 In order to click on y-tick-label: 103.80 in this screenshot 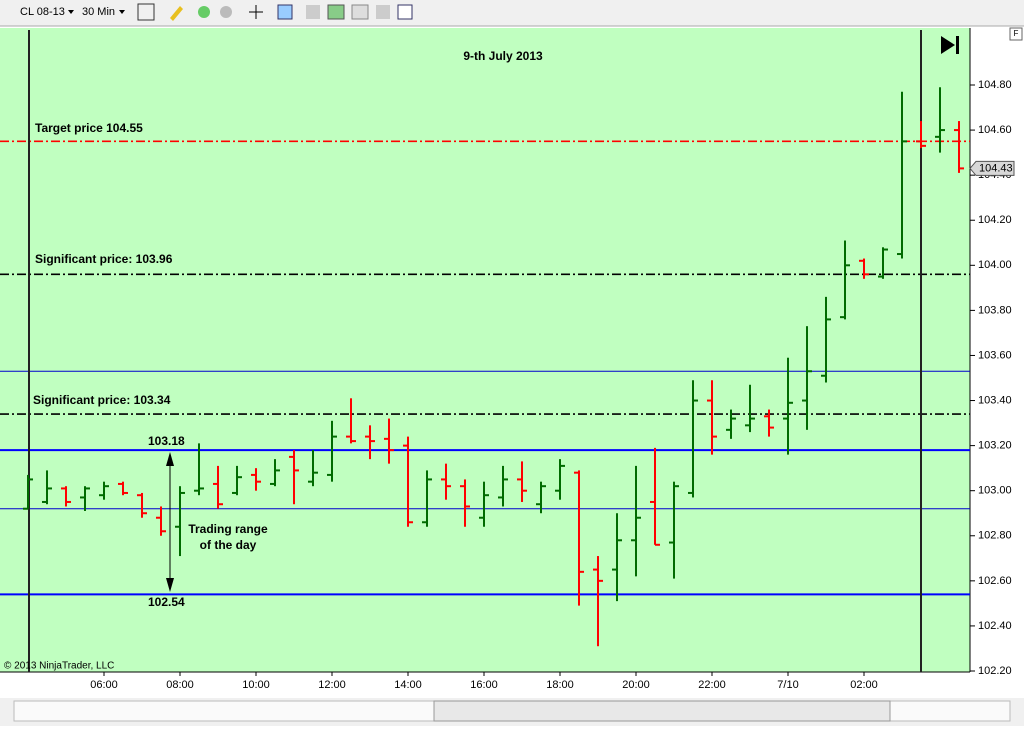, I will do `click(995, 310)`.